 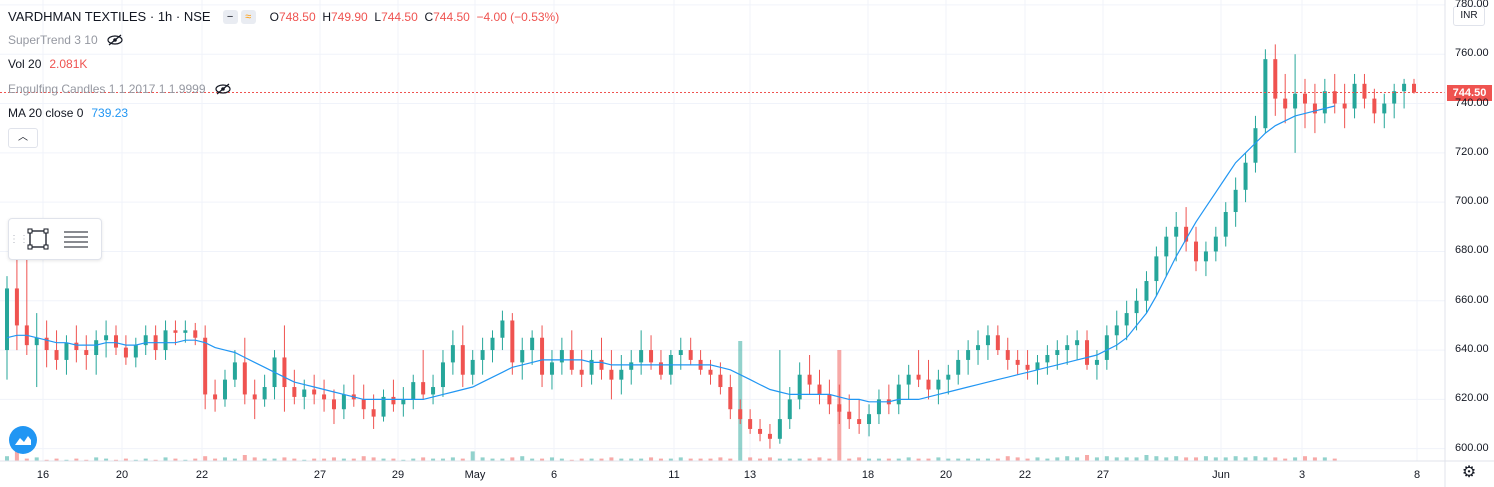 What do you see at coordinates (230, 16) in the screenshot?
I see `minus-icon: −` at bounding box center [230, 16].